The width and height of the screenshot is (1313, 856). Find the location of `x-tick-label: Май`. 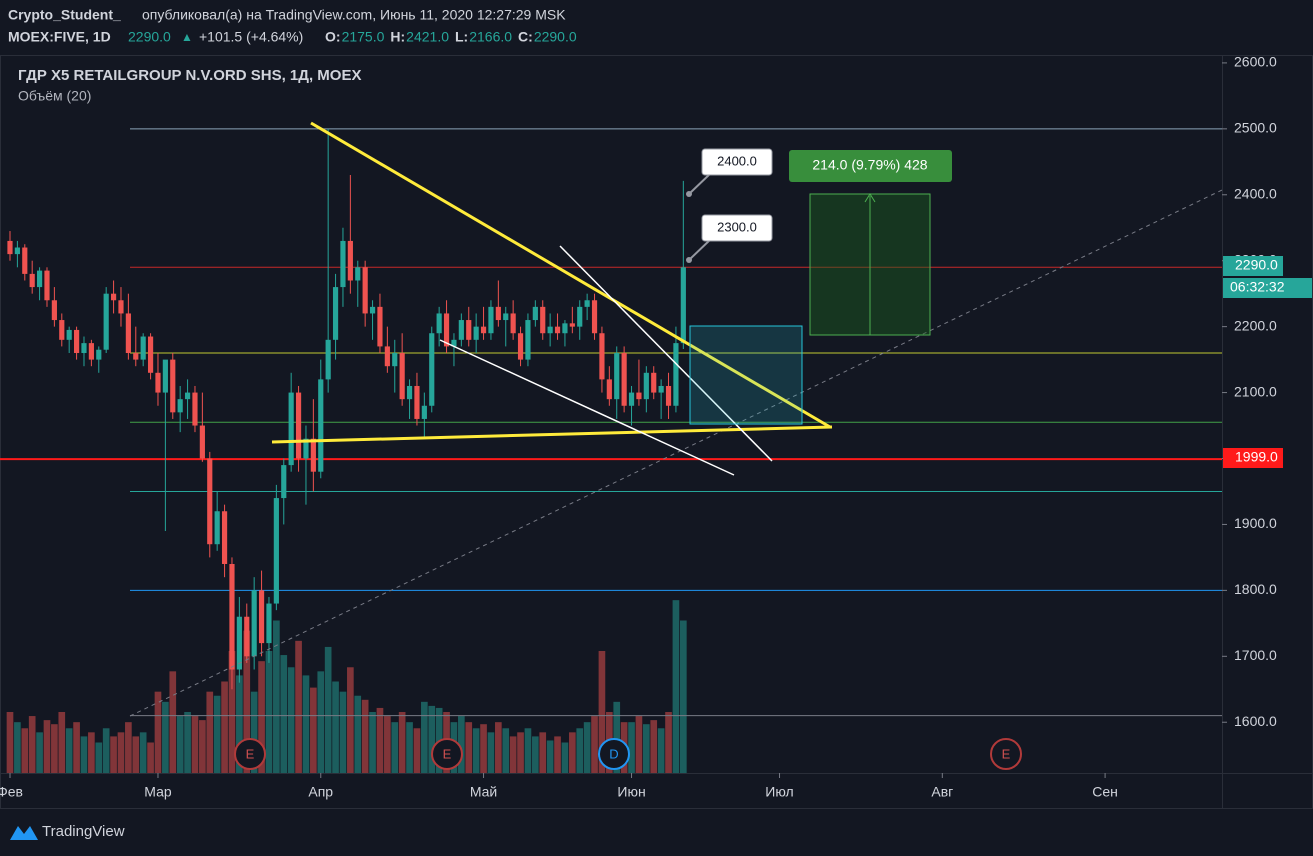

x-tick-label: Май is located at coordinates (483, 792).